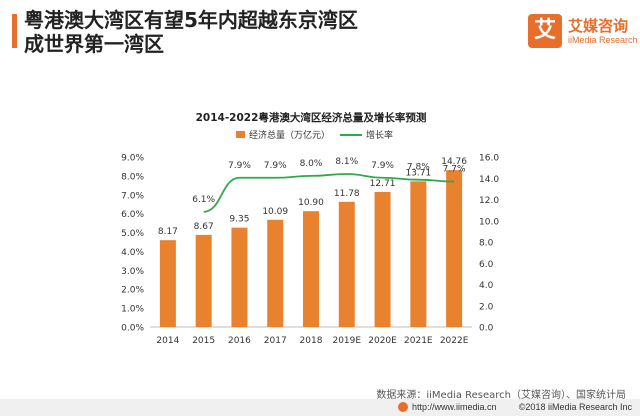  What do you see at coordinates (489, 180) in the screenshot?
I see `right-axis-tick: 14.0` at bounding box center [489, 180].